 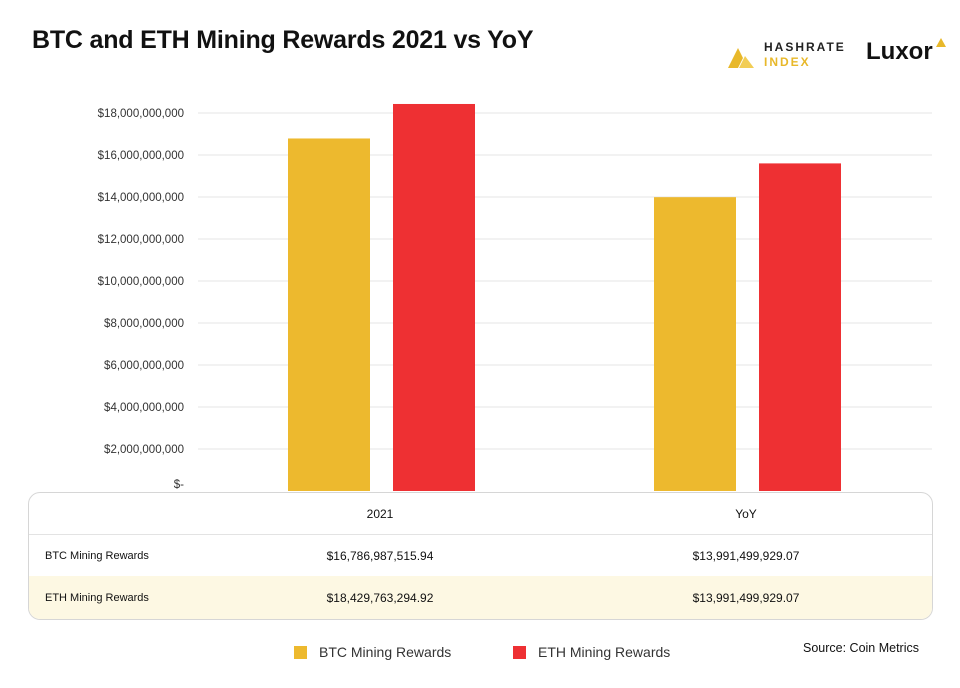 What do you see at coordinates (144, 366) in the screenshot?
I see `y-tick-label: $6,000,000,000` at bounding box center [144, 366].